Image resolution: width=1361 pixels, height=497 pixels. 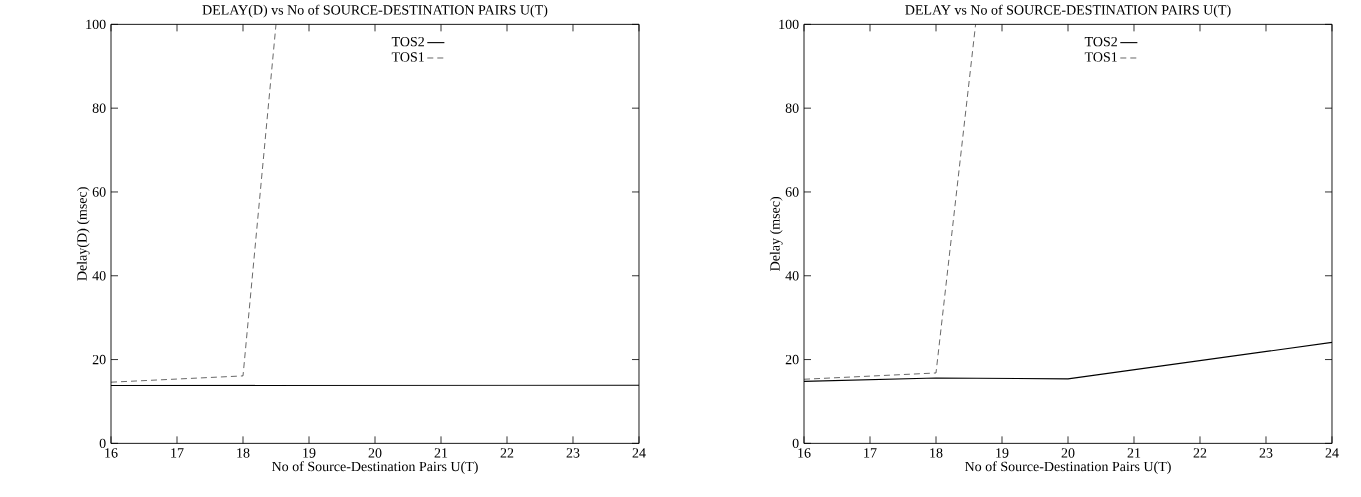 What do you see at coordinates (83, 234) in the screenshot?
I see `y-axis-title: Delay(D) (msec)` at bounding box center [83, 234].